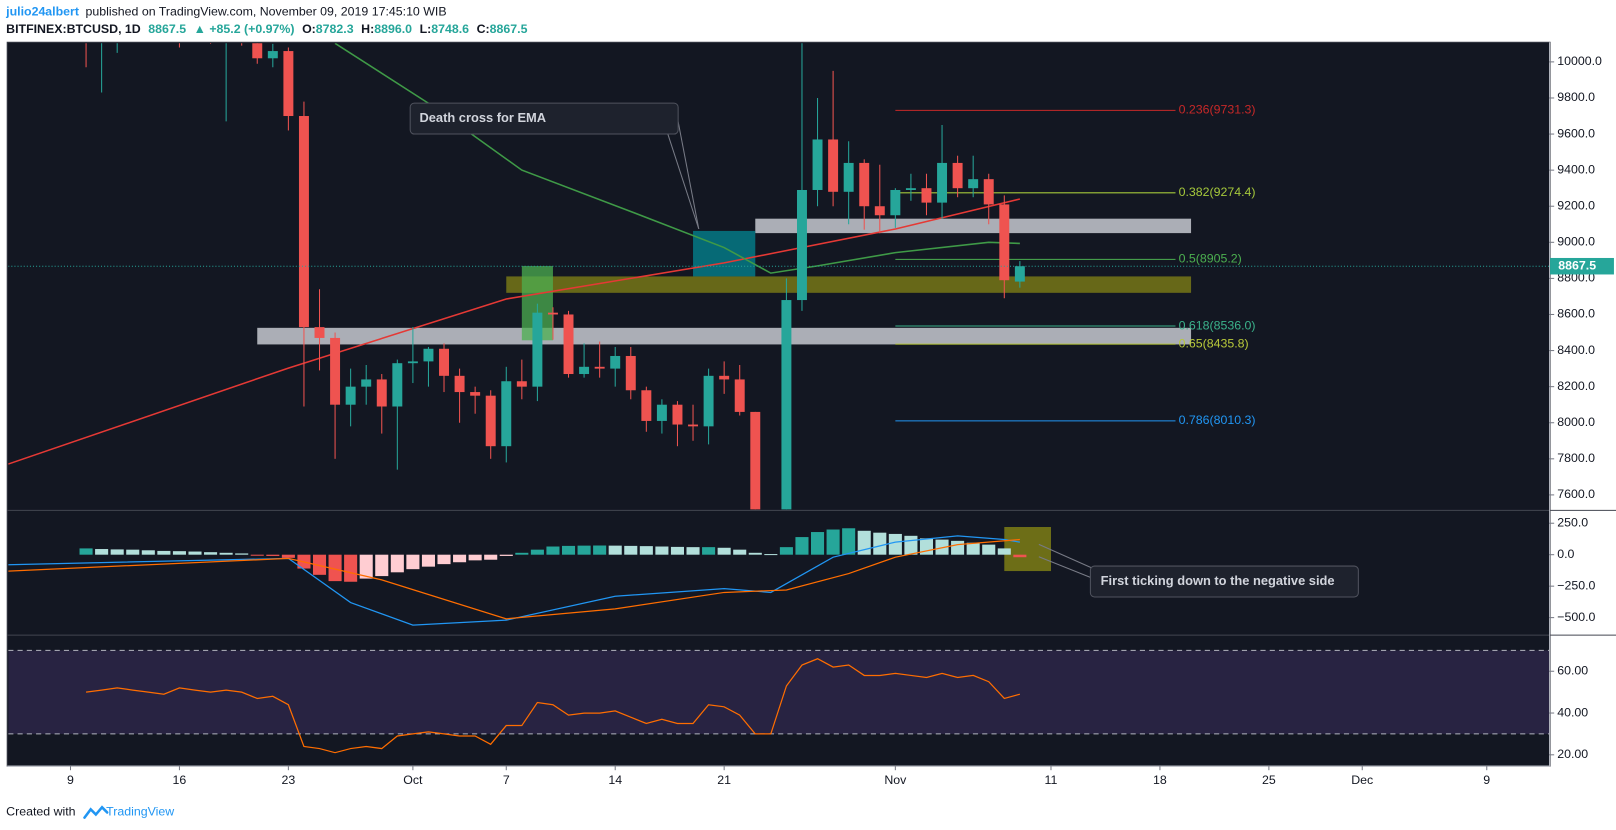 The width and height of the screenshot is (1616, 830). Describe the element at coordinates (1218, 580) in the screenshot. I see `callout-text: First ticking down to the negative side` at that location.